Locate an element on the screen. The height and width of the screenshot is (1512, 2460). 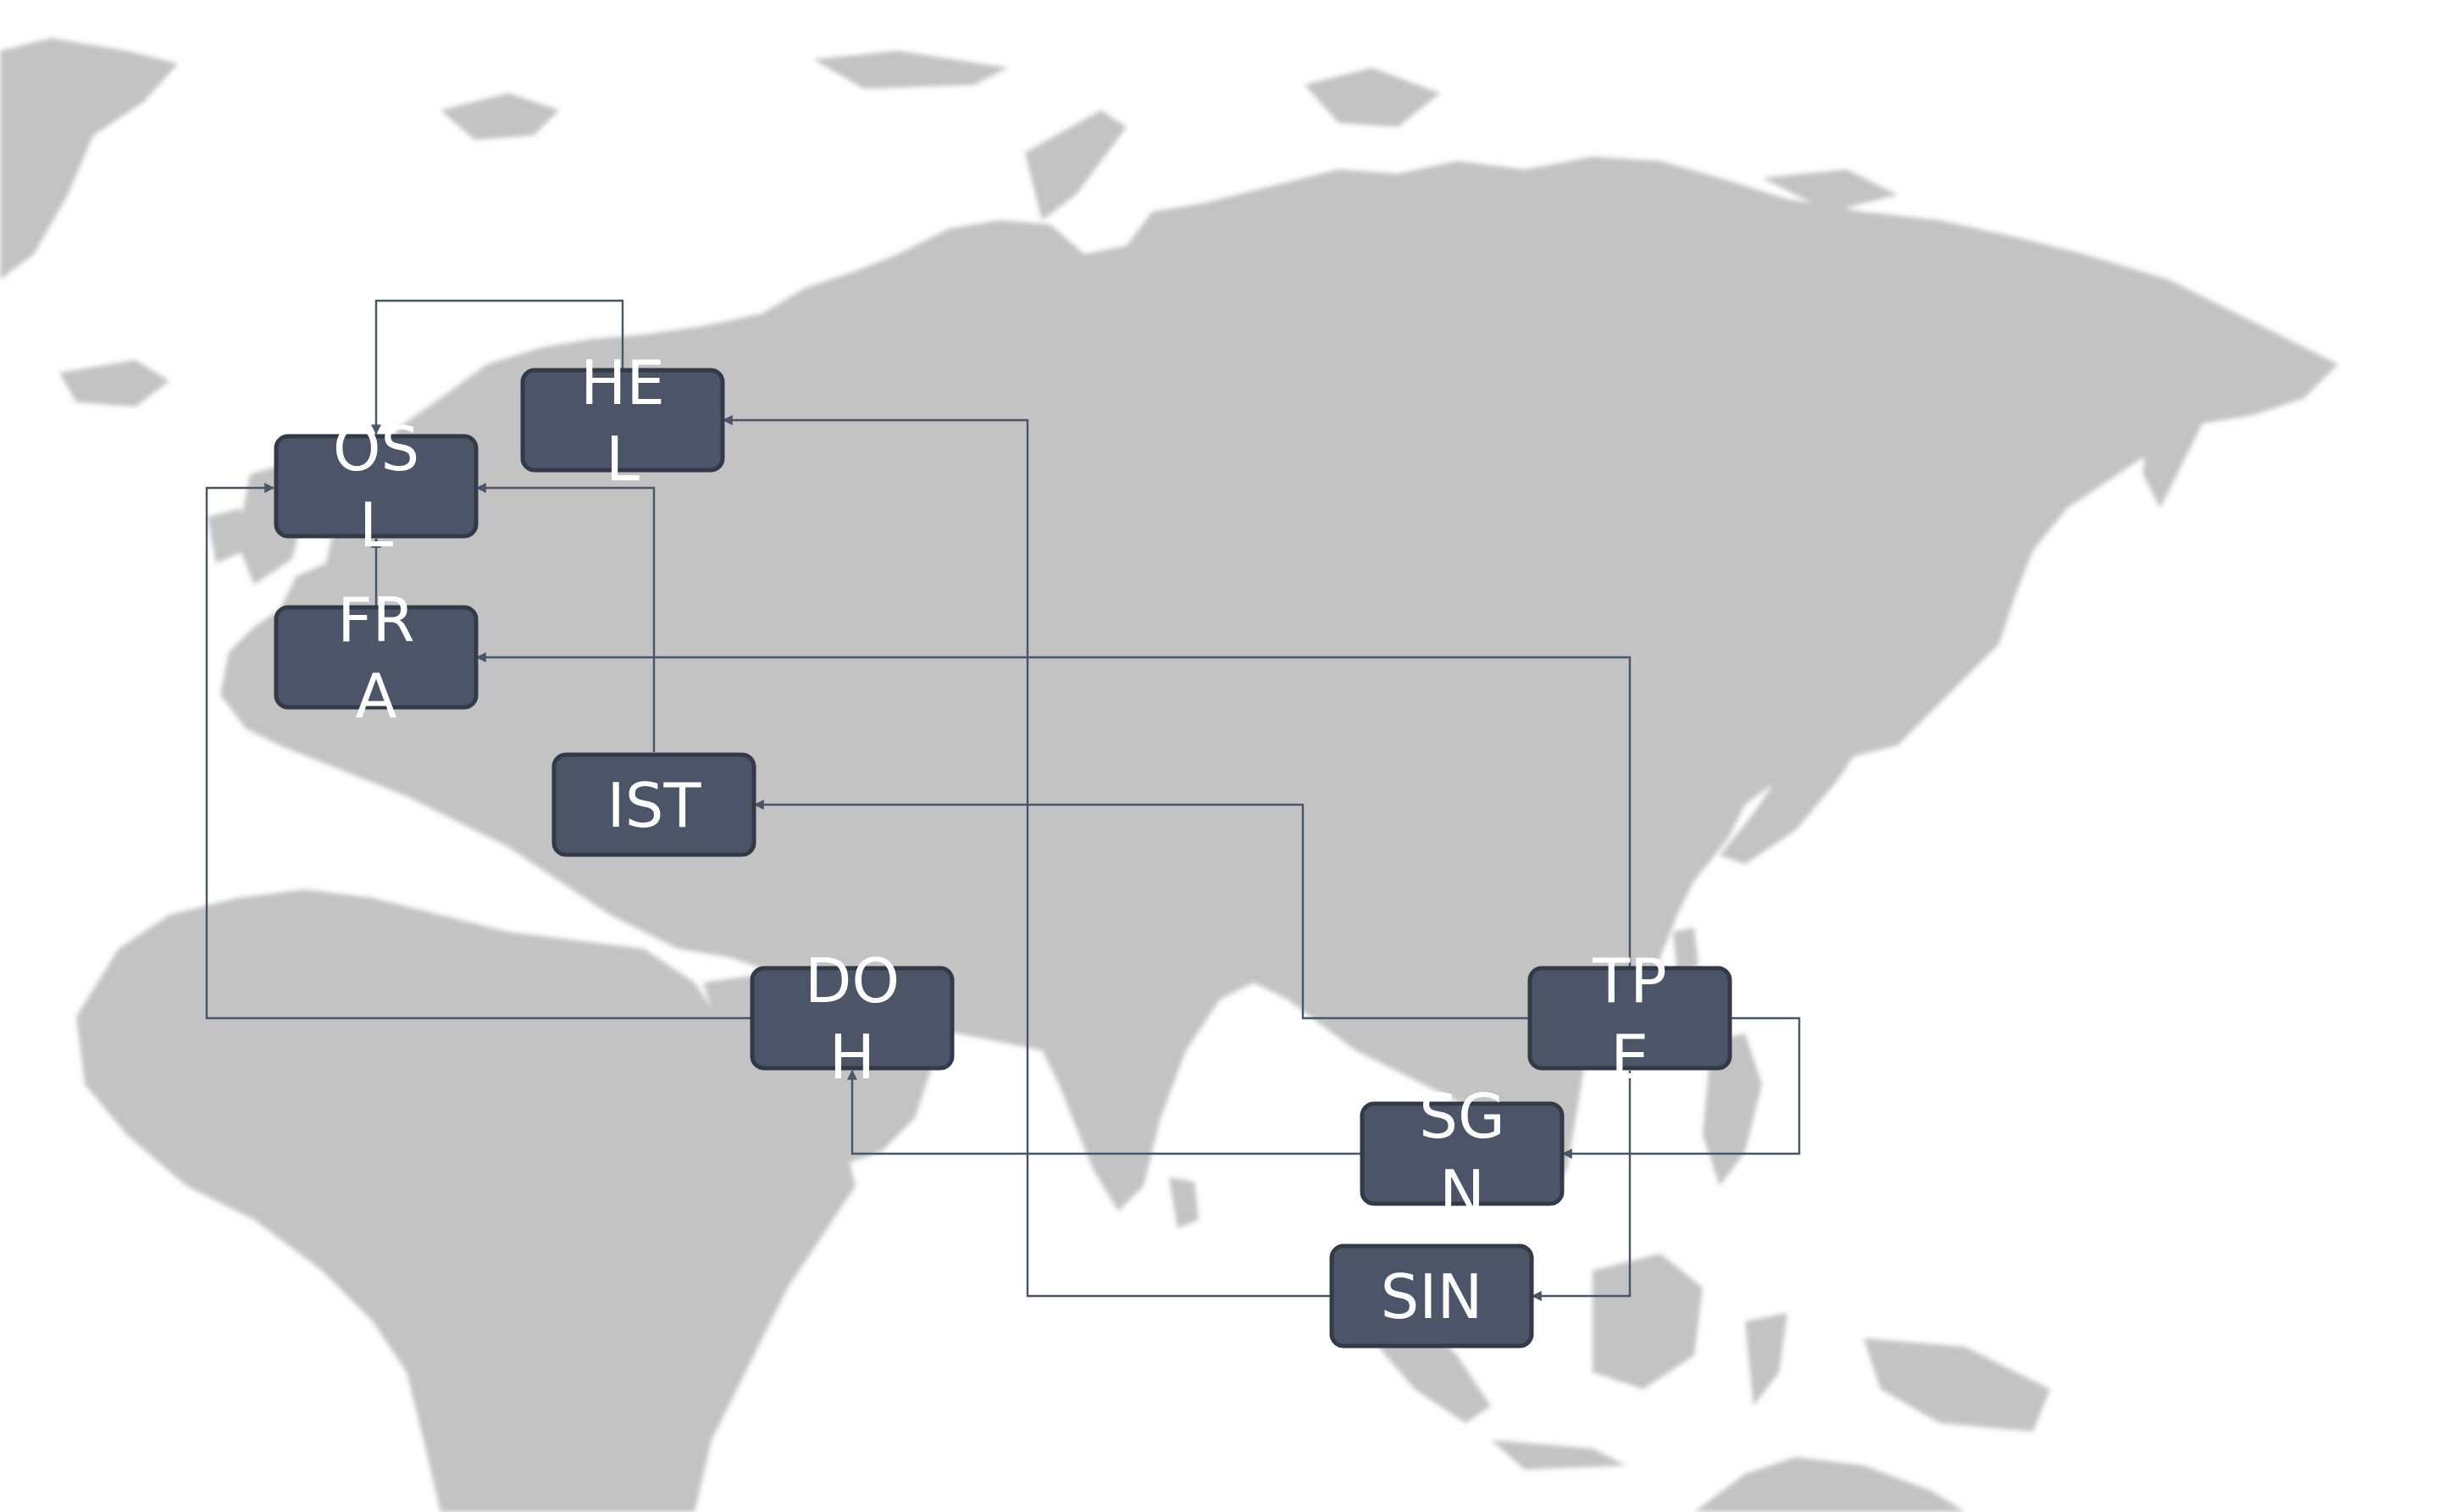
node-label: N is located at coordinates (1462, 1192).